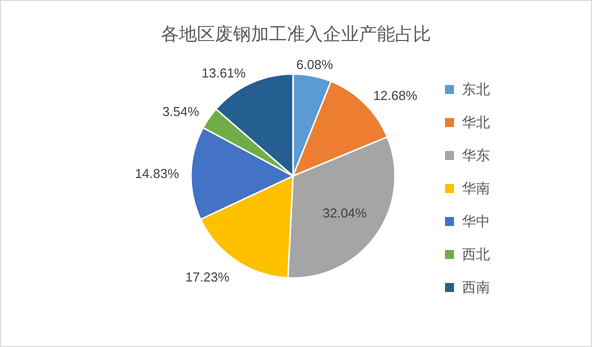  What do you see at coordinates (395, 95) in the screenshot?
I see `data-label: 12.68%` at bounding box center [395, 95].